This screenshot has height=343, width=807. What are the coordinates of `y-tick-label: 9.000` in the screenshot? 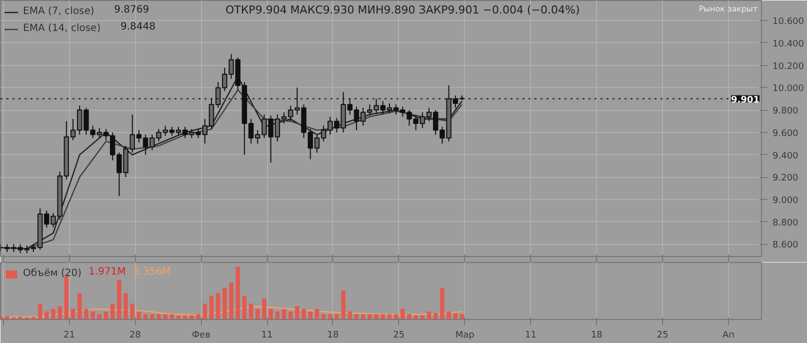 It's located at (785, 201).